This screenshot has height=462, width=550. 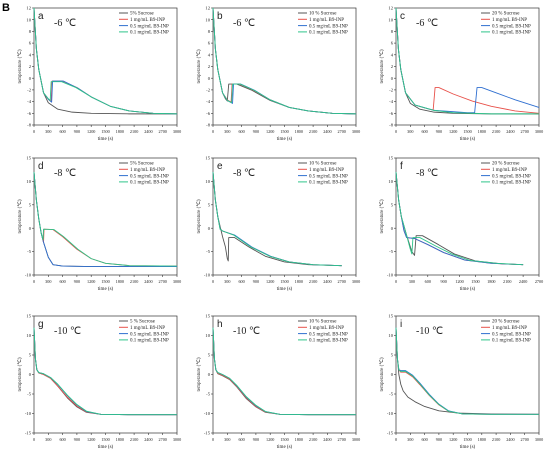 I want to click on legend-label: 1 mg/mL B9-INP, so click(x=326, y=20).